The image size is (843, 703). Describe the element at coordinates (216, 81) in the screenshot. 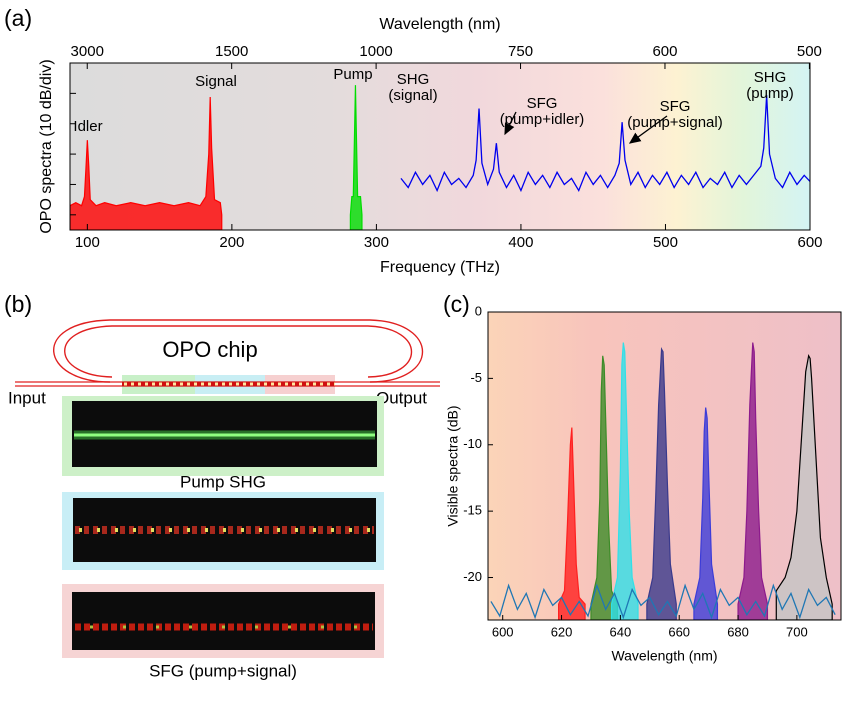

I see `annotation: Signal` at that location.